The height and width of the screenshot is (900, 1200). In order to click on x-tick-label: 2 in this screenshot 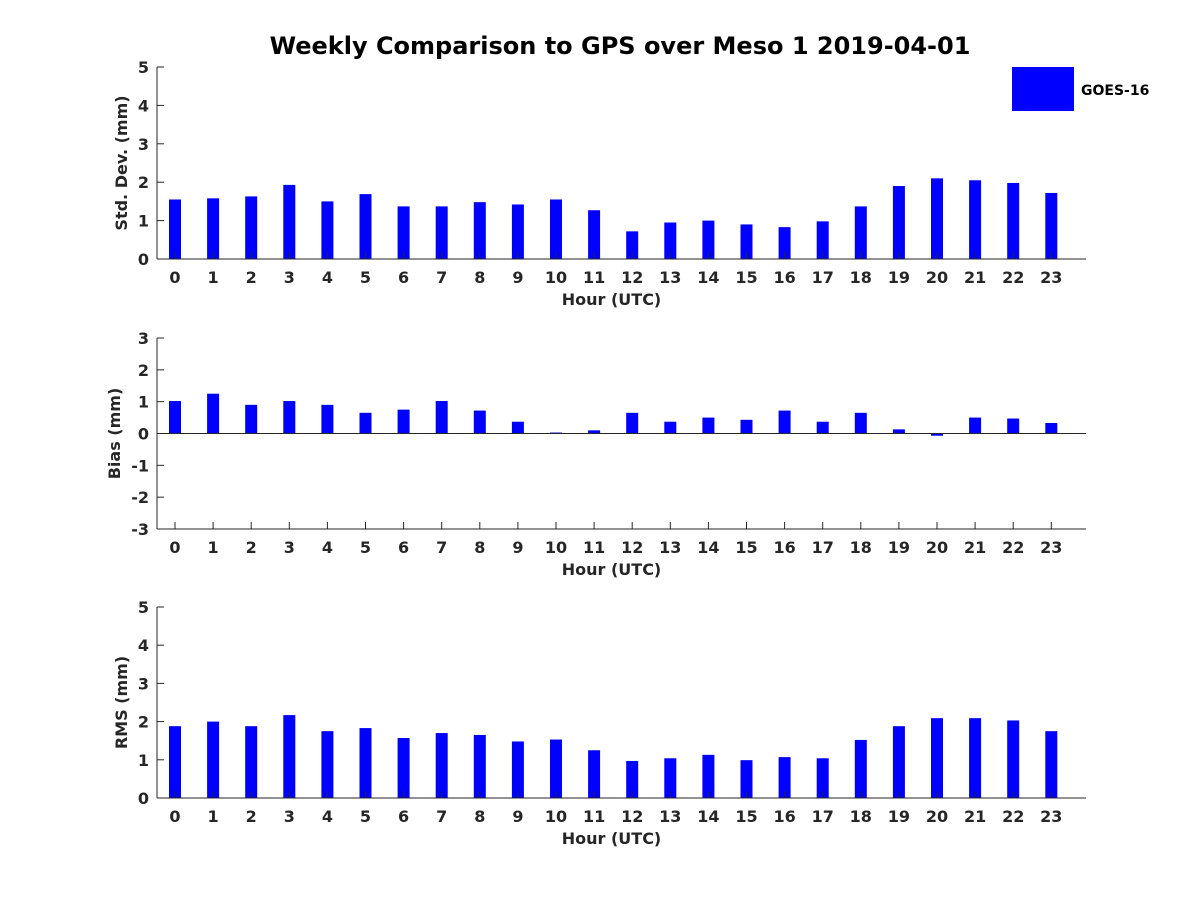, I will do `click(251, 277)`.